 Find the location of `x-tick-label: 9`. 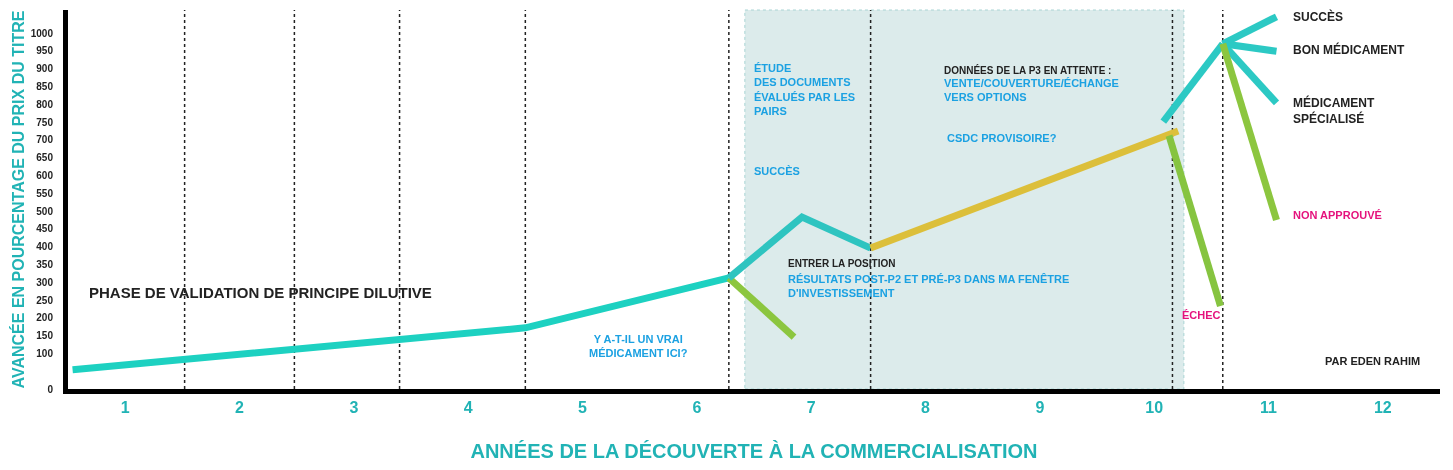

x-tick-label: 9 is located at coordinates (1040, 408).